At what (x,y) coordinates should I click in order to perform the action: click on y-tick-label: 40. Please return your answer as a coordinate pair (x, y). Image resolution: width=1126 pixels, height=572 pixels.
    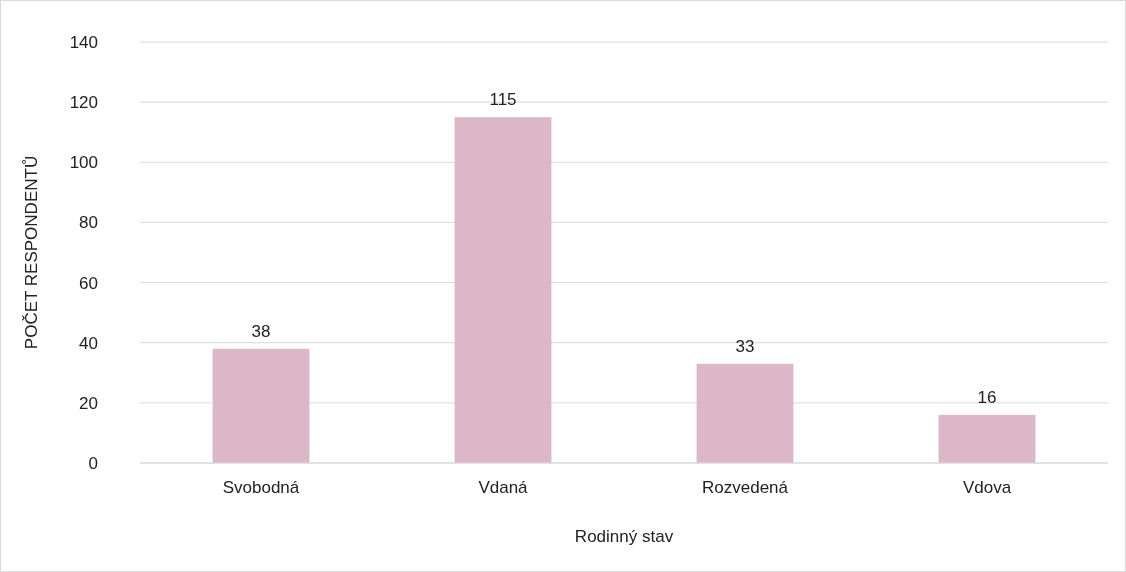
    Looking at the image, I should click on (88, 343).